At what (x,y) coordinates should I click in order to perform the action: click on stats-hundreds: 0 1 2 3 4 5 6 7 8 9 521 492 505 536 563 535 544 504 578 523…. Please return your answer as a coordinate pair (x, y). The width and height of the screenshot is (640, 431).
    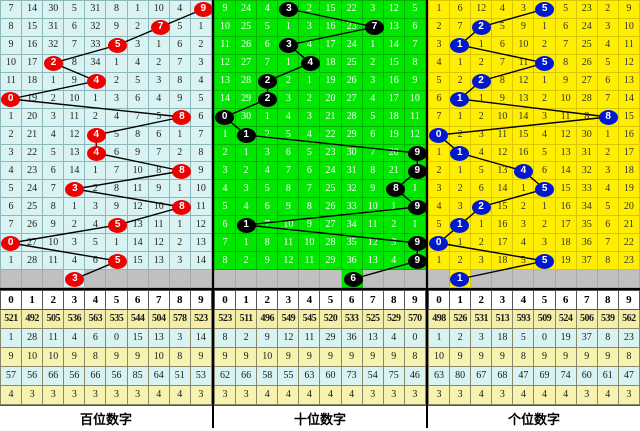
    Looking at the image, I should click on (107, 360).